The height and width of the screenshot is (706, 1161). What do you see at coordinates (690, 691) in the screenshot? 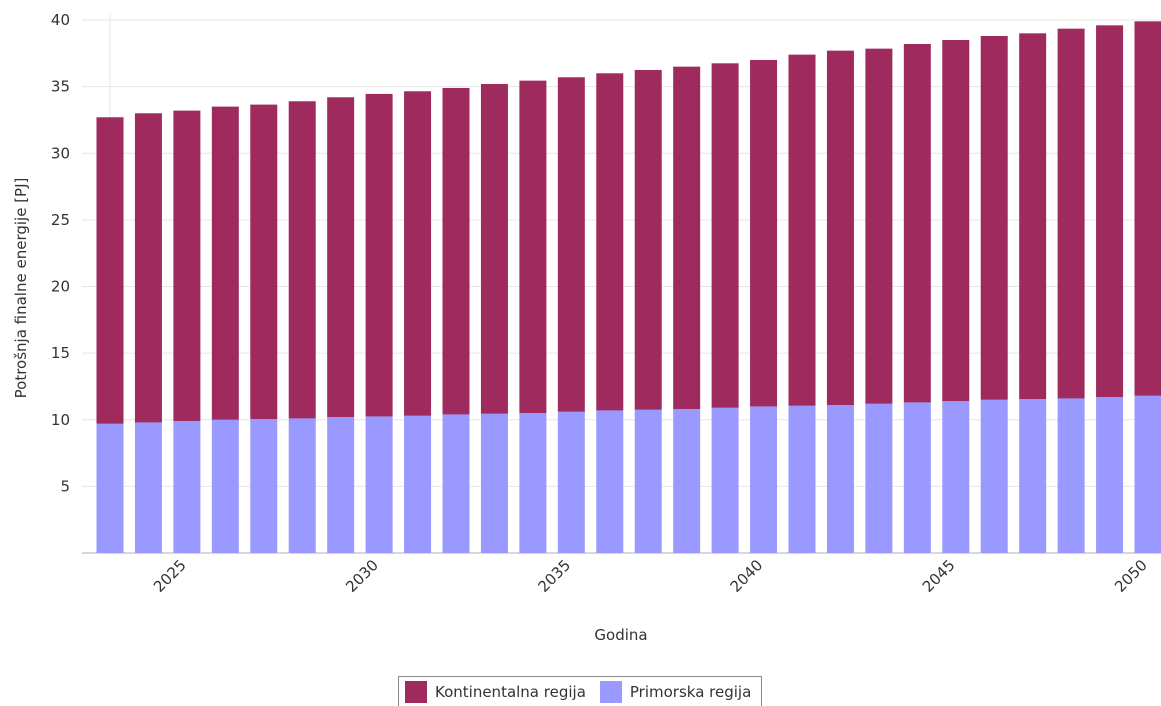
I see `legend-label: Primorska regija` at bounding box center [690, 691].